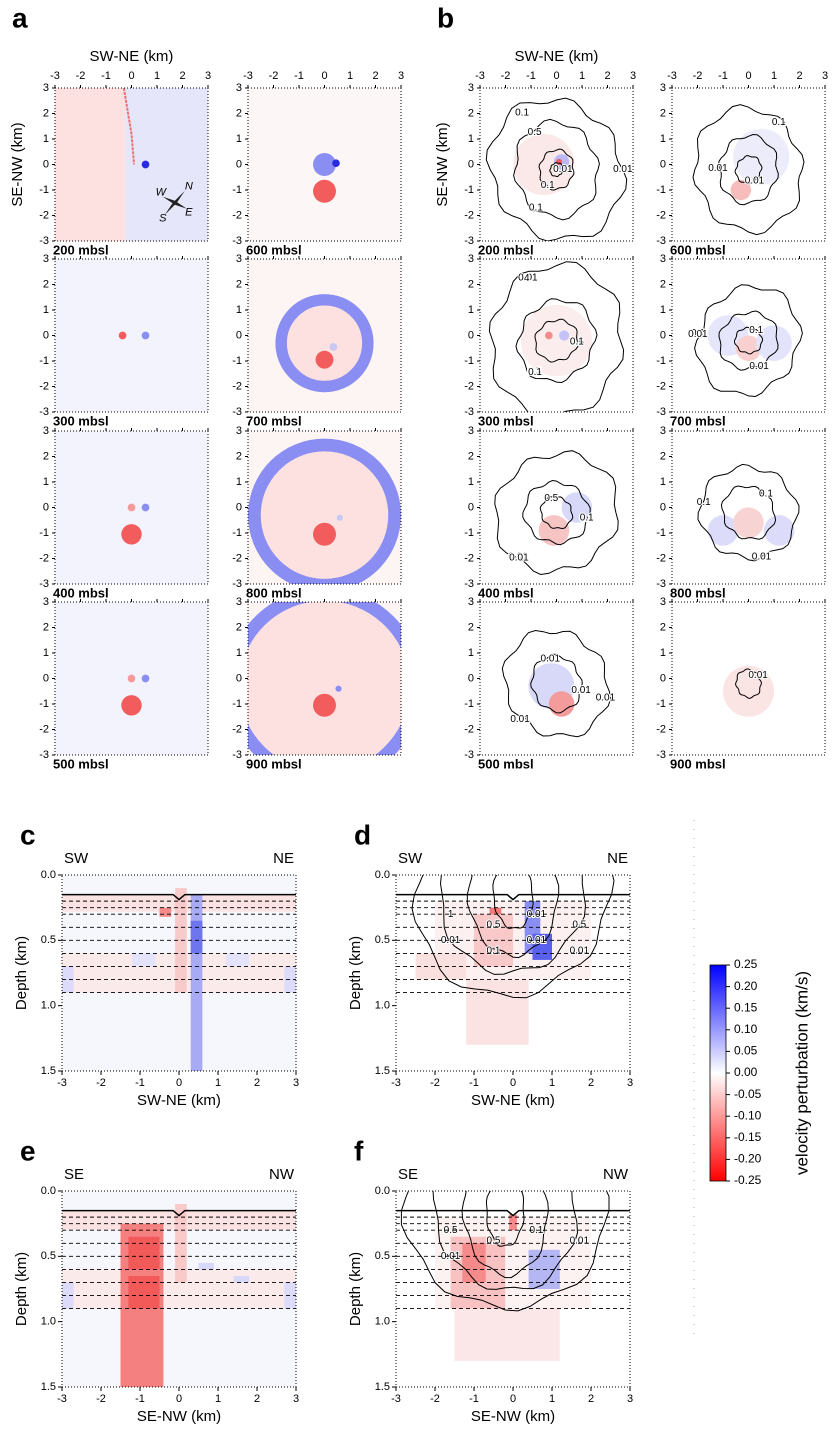 The image size is (833, 1429). What do you see at coordinates (527, 278) in the screenshot?
I see `contour-label: 4` at bounding box center [527, 278].